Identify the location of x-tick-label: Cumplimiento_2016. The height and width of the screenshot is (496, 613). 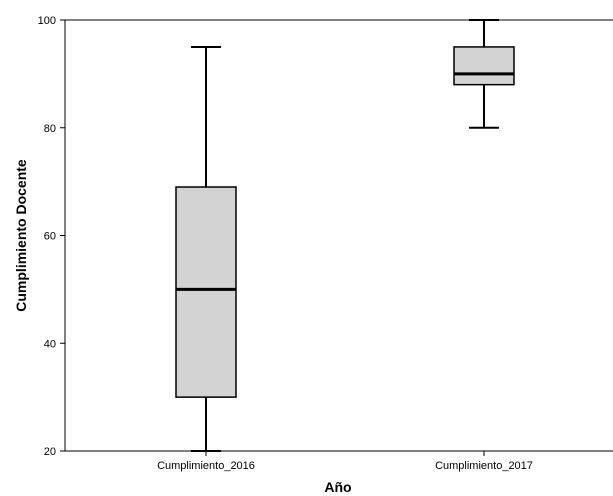
(206, 466).